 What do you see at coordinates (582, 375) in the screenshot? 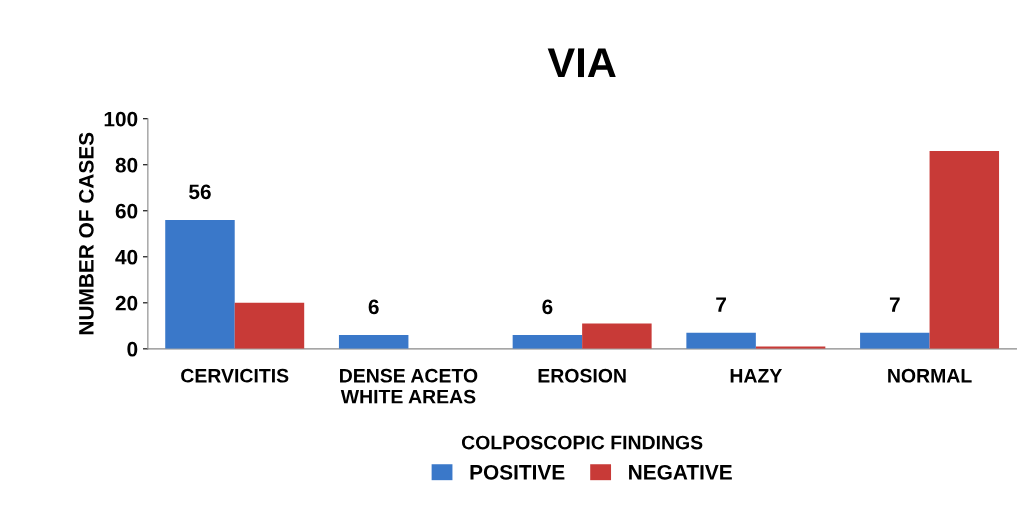
I see `x-tick-label: EROSION` at bounding box center [582, 375].